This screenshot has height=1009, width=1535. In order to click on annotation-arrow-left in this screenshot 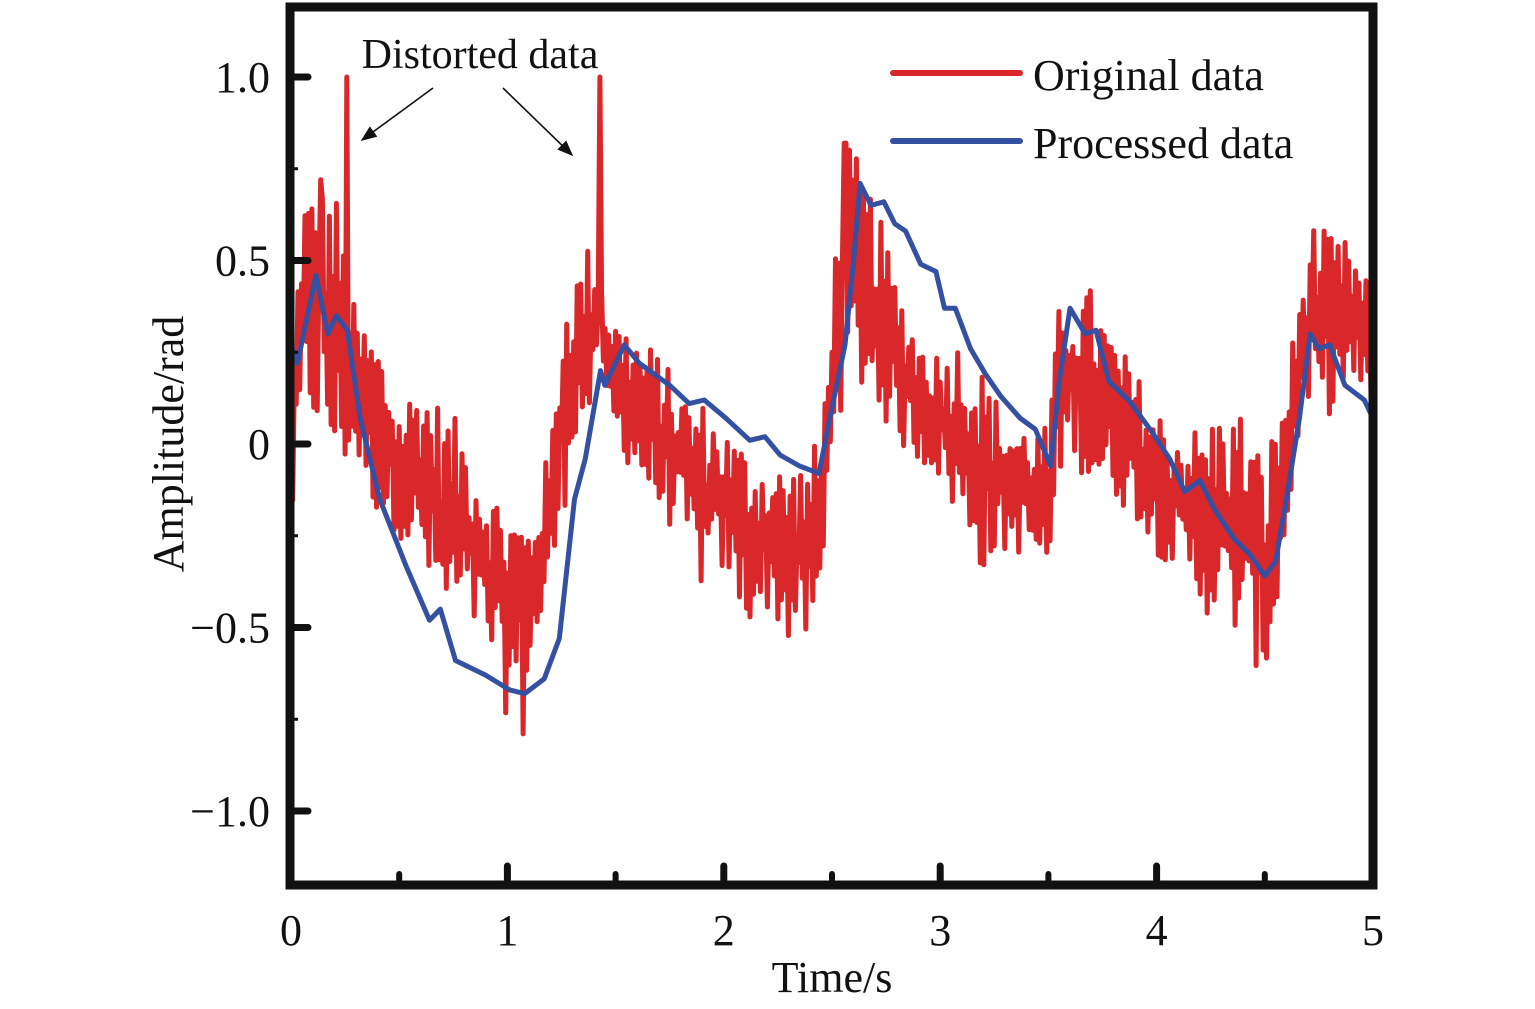, I will do `click(397, 114)`.